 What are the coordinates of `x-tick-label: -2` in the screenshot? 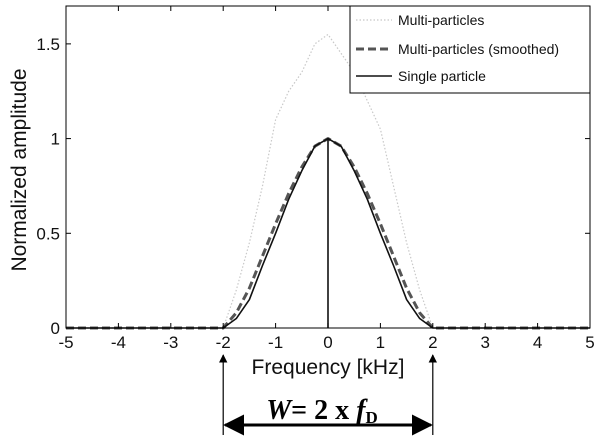 It's located at (223, 342).